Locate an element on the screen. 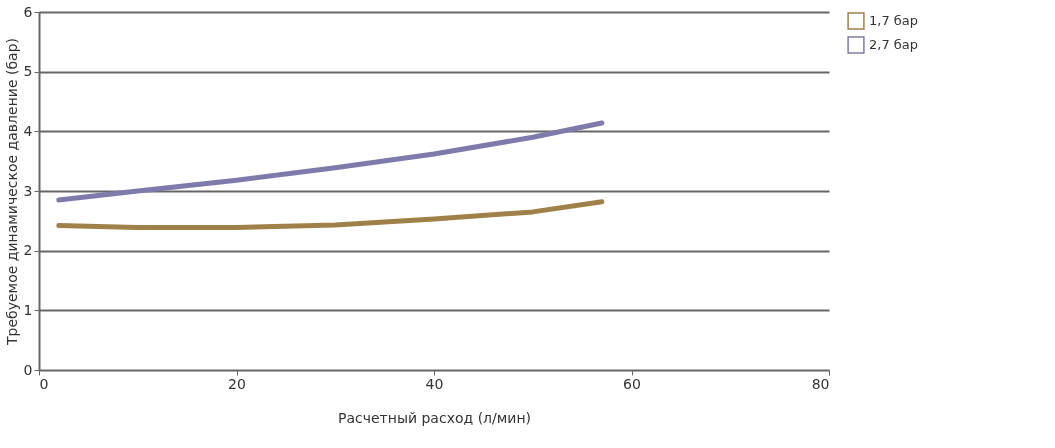  y-tick-label: 4 is located at coordinates (28, 130).